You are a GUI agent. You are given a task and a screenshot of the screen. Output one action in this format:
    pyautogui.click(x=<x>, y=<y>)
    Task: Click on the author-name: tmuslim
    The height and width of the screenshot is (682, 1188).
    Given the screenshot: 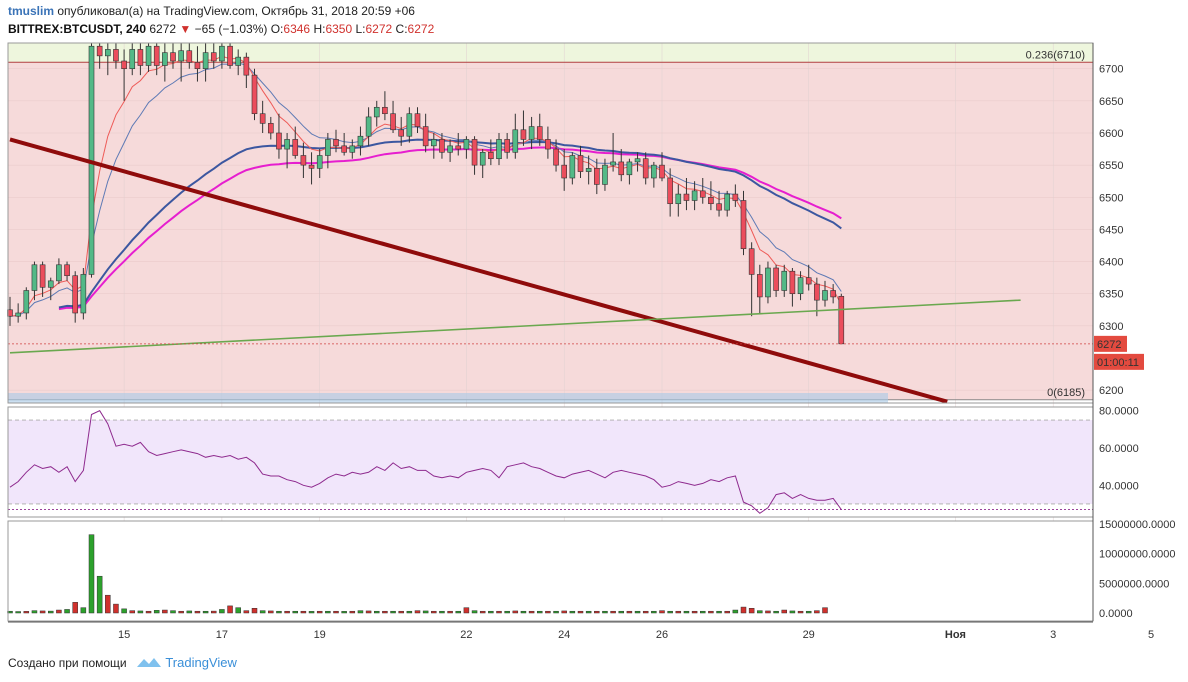 What is the action you would take?
    pyautogui.click(x=31, y=11)
    